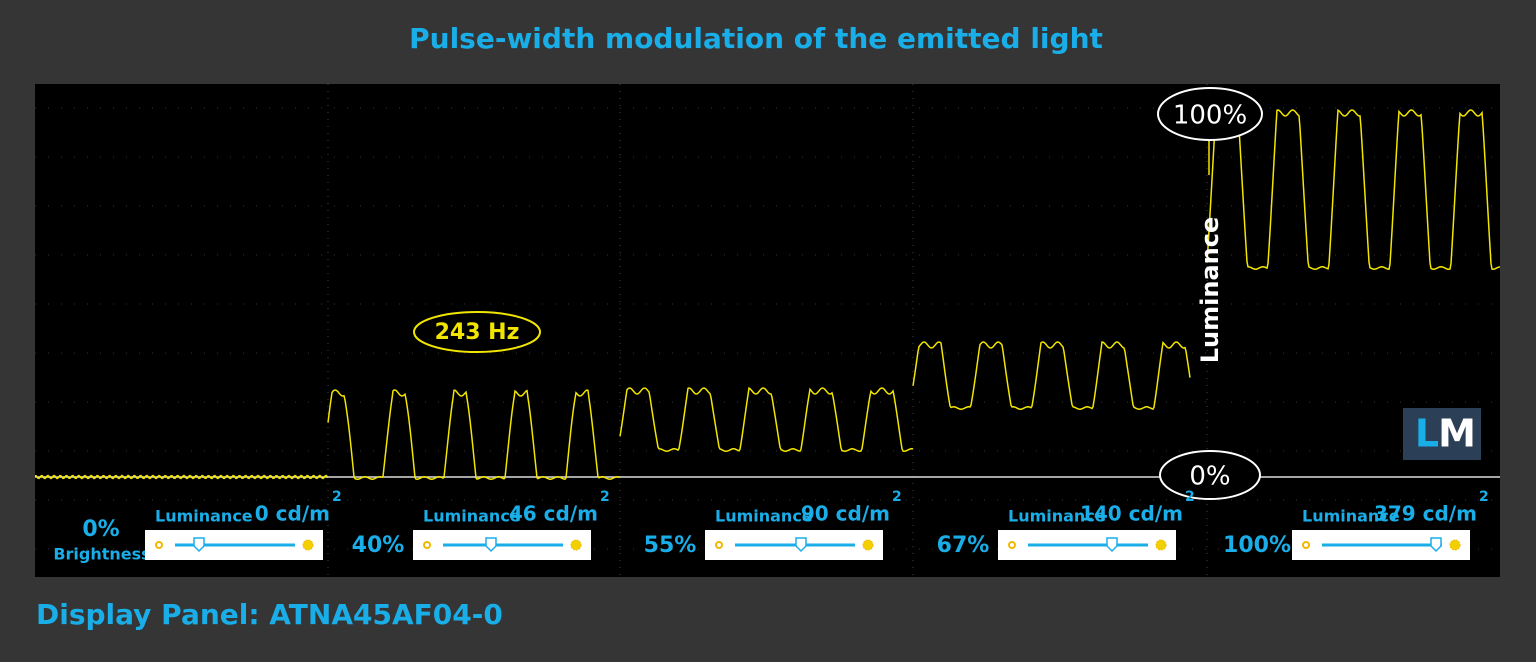 This screenshot has width=1536, height=662. Describe the element at coordinates (1427, 434) in the screenshot. I see `logo-l: L` at that location.